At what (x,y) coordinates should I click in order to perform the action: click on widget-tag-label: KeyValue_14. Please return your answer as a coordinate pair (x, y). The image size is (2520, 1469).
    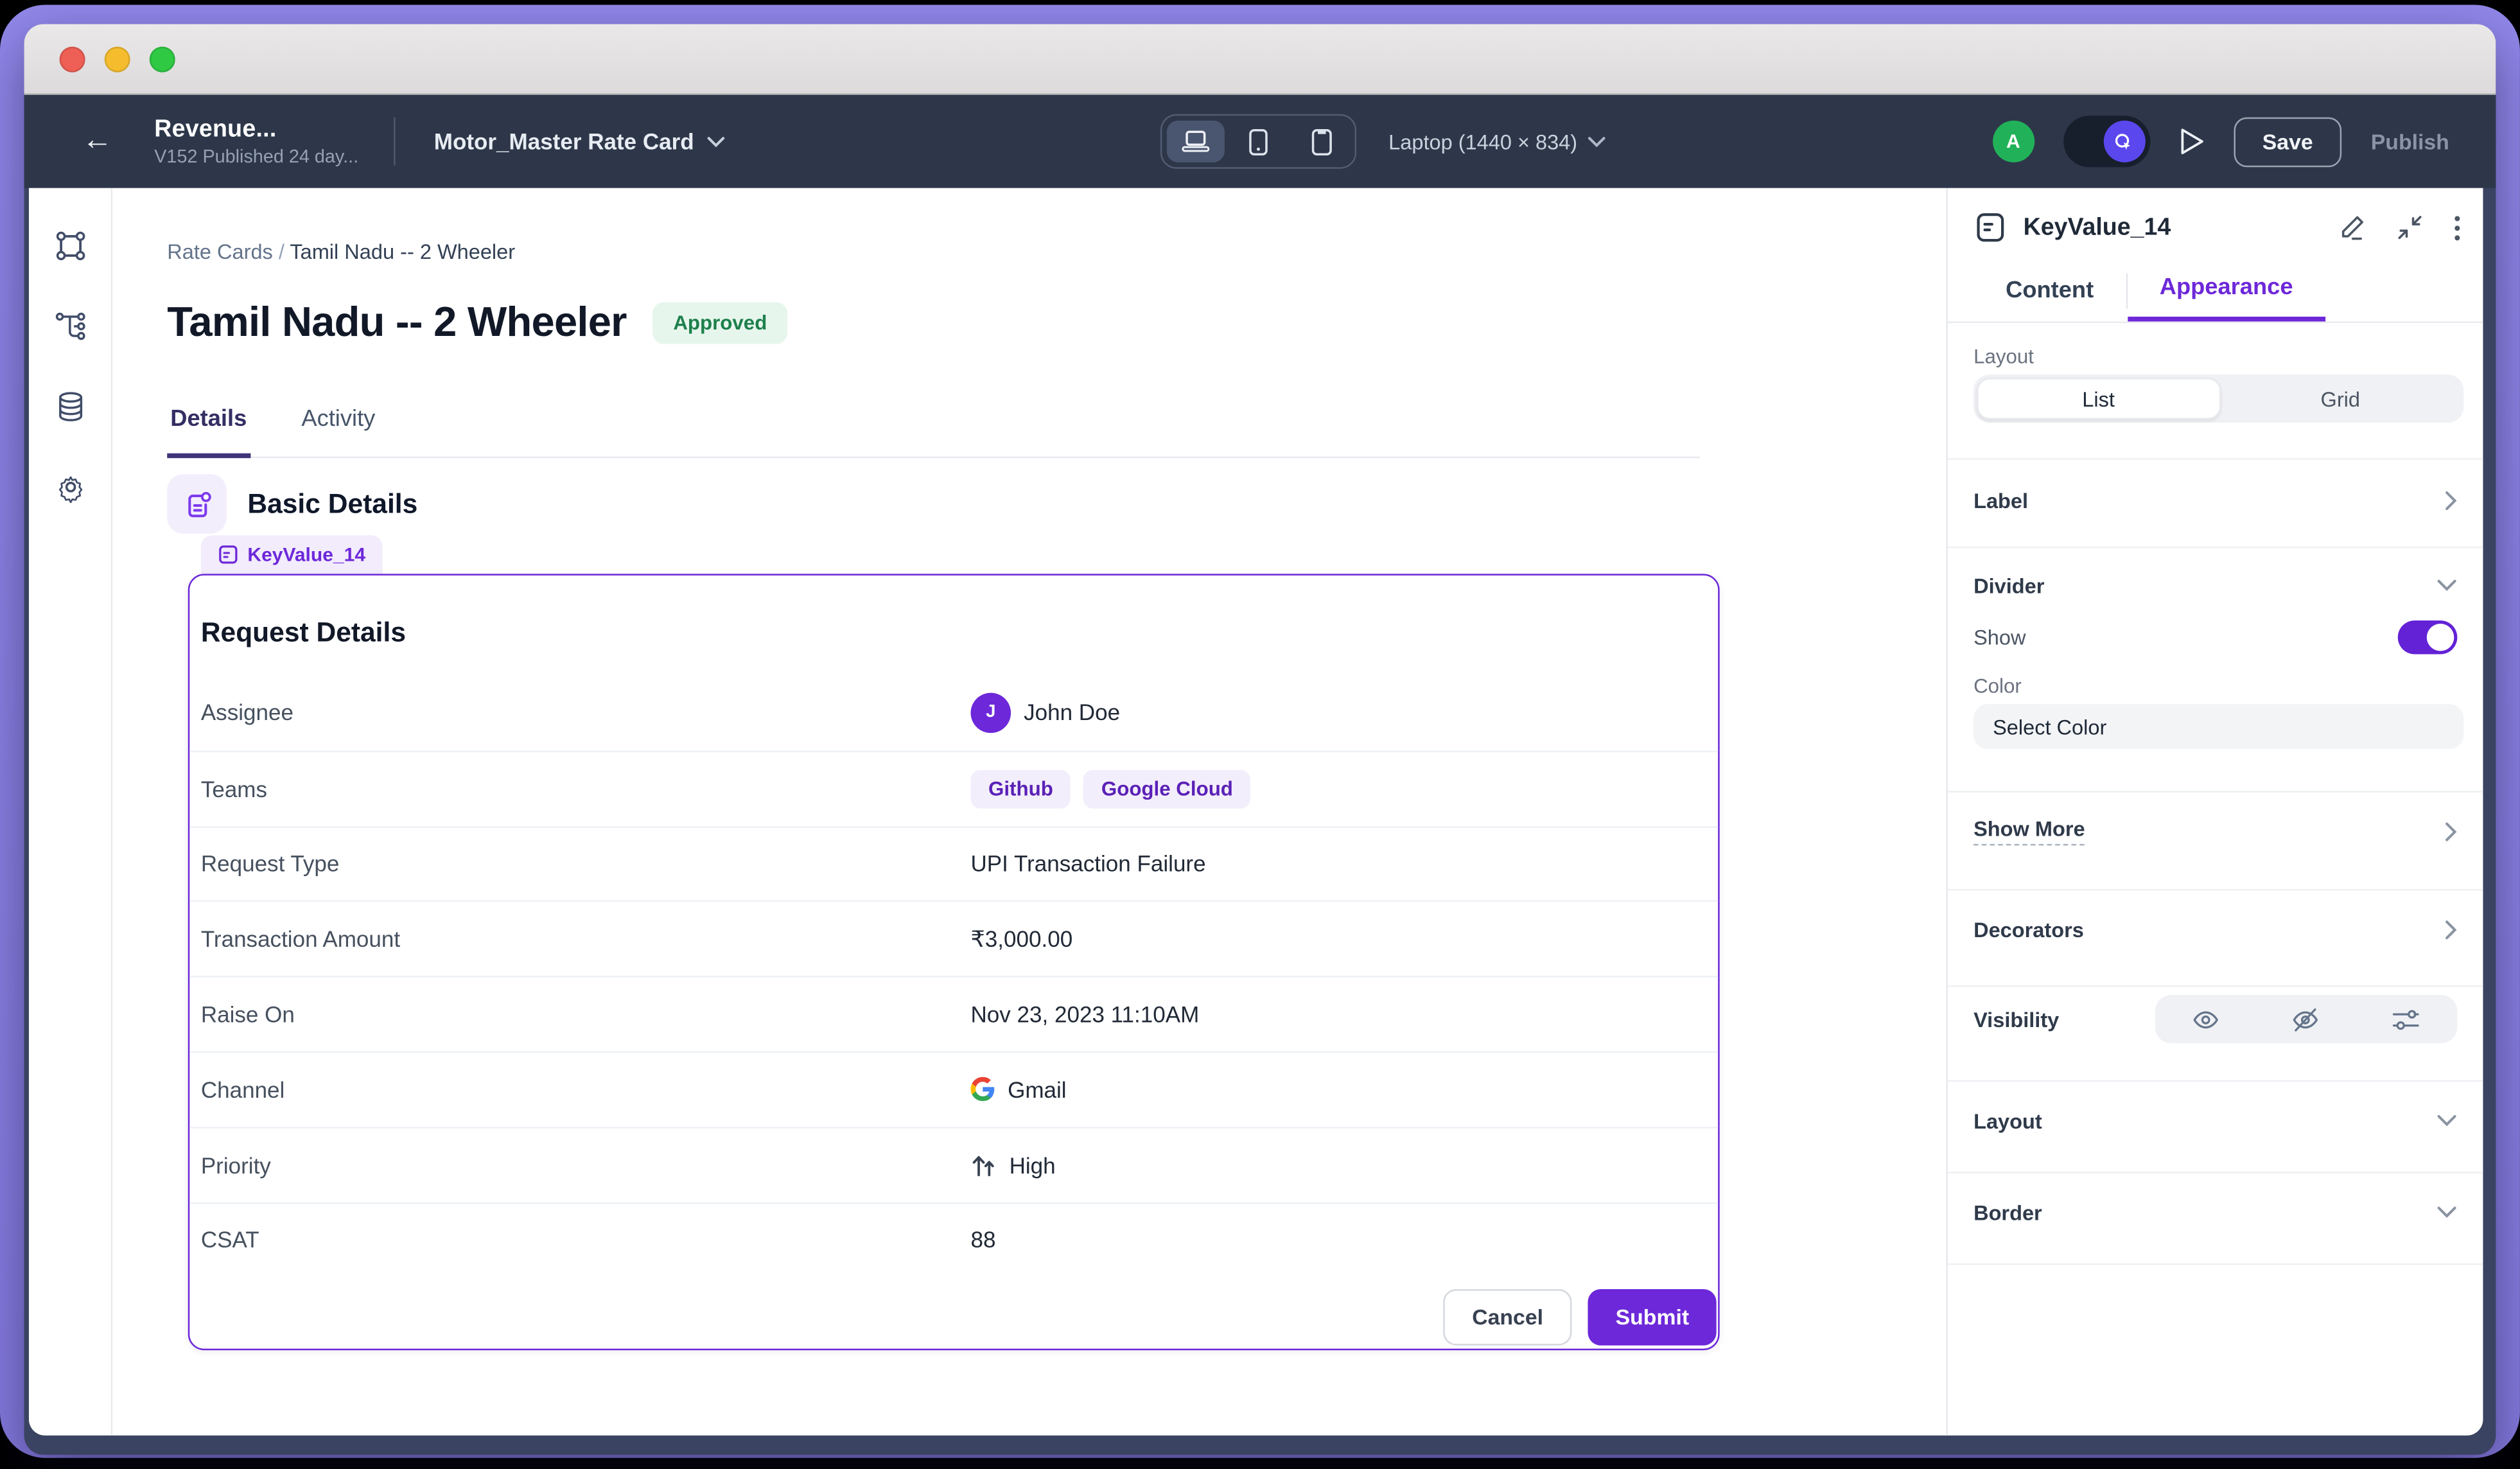
    Looking at the image, I should click on (307, 554).